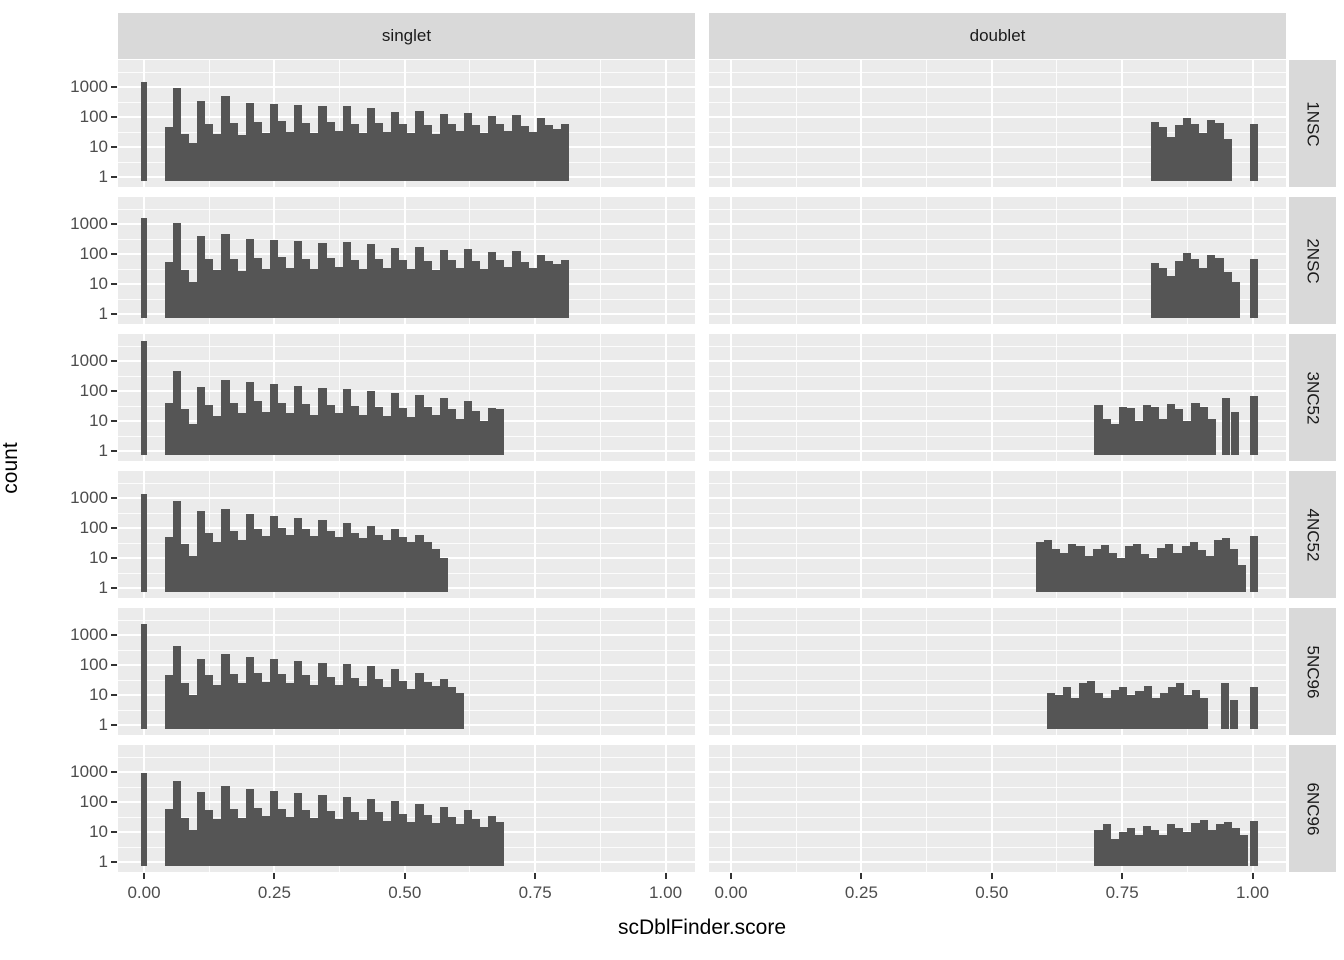  I want to click on x-tick-label: 0.00, so click(144, 892).